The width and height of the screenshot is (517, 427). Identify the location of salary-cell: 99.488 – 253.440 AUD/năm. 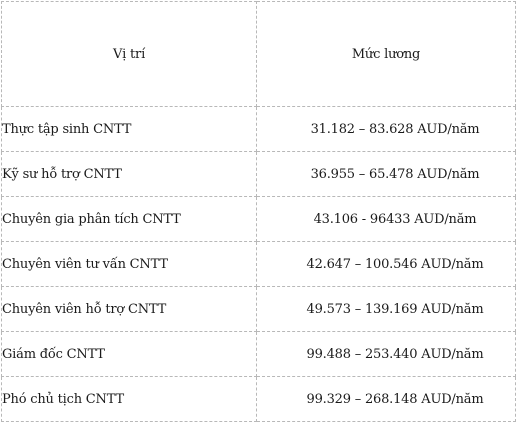
(386, 354).